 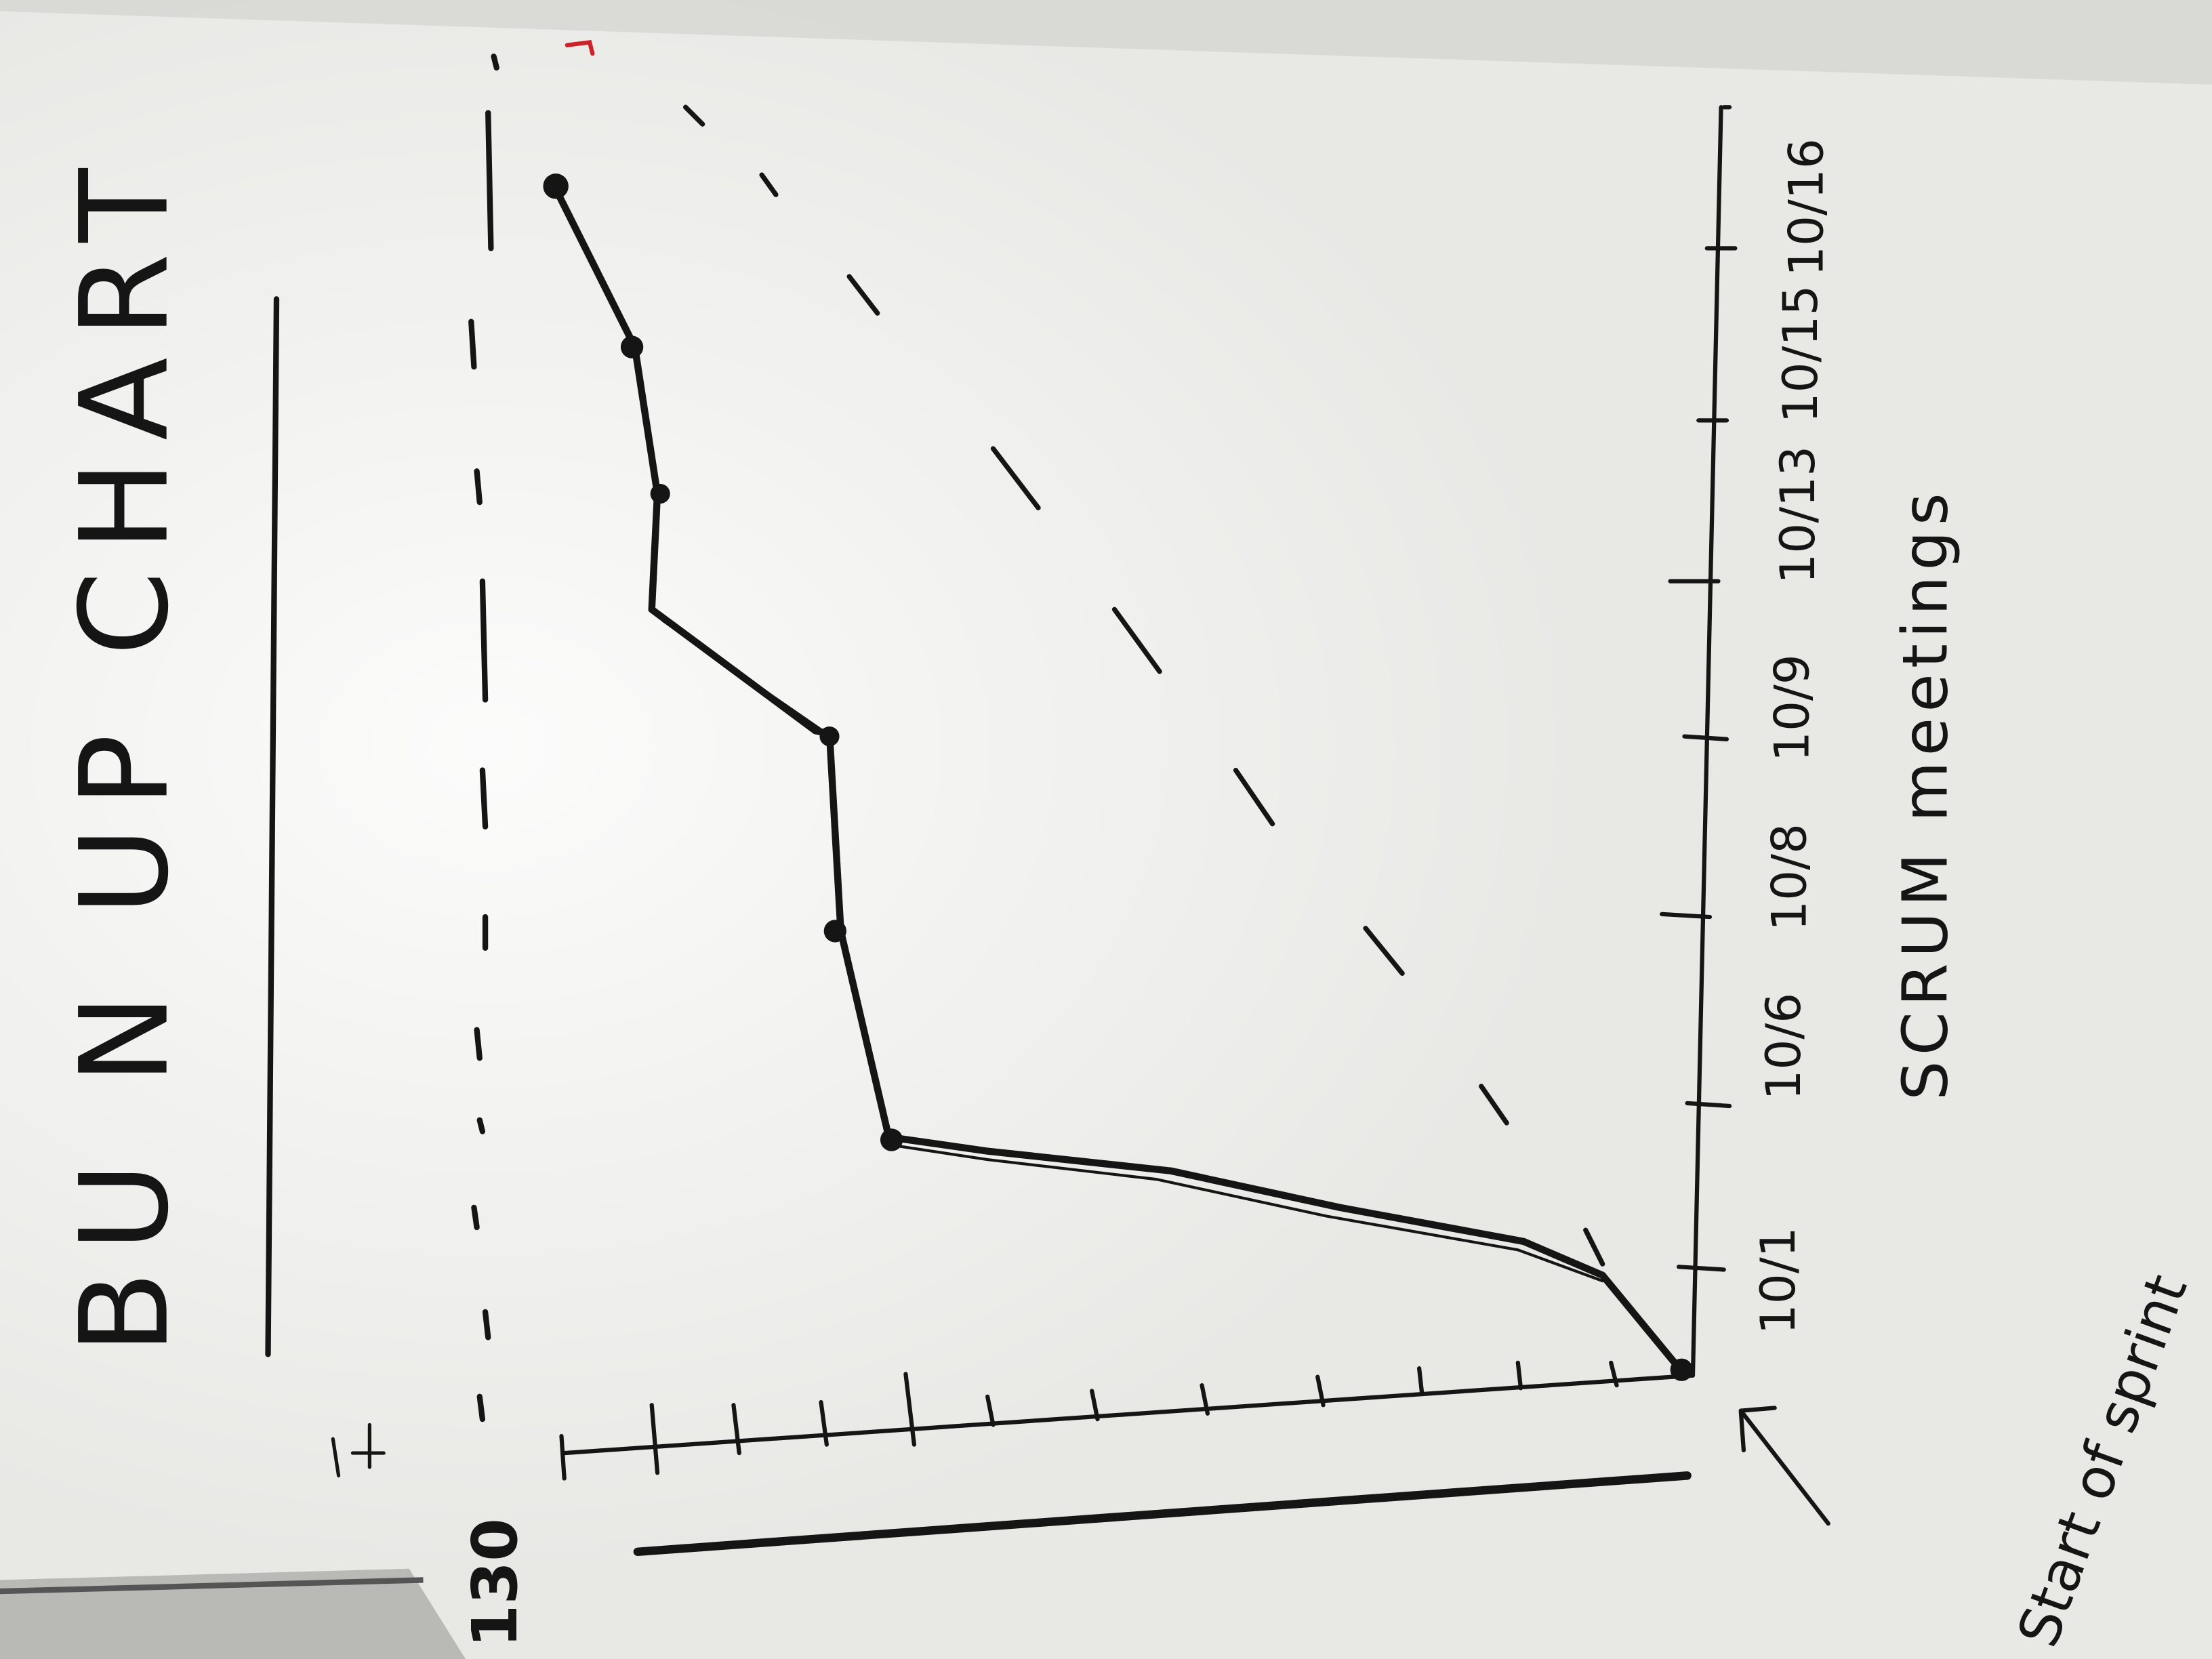 What do you see at coordinates (126, 751) in the screenshot?
I see `chart-title: BU N UP CHART` at bounding box center [126, 751].